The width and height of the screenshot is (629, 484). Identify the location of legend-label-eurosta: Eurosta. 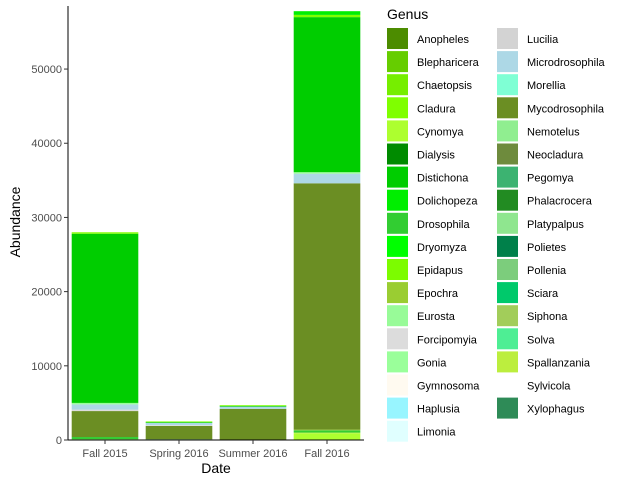
(436, 317).